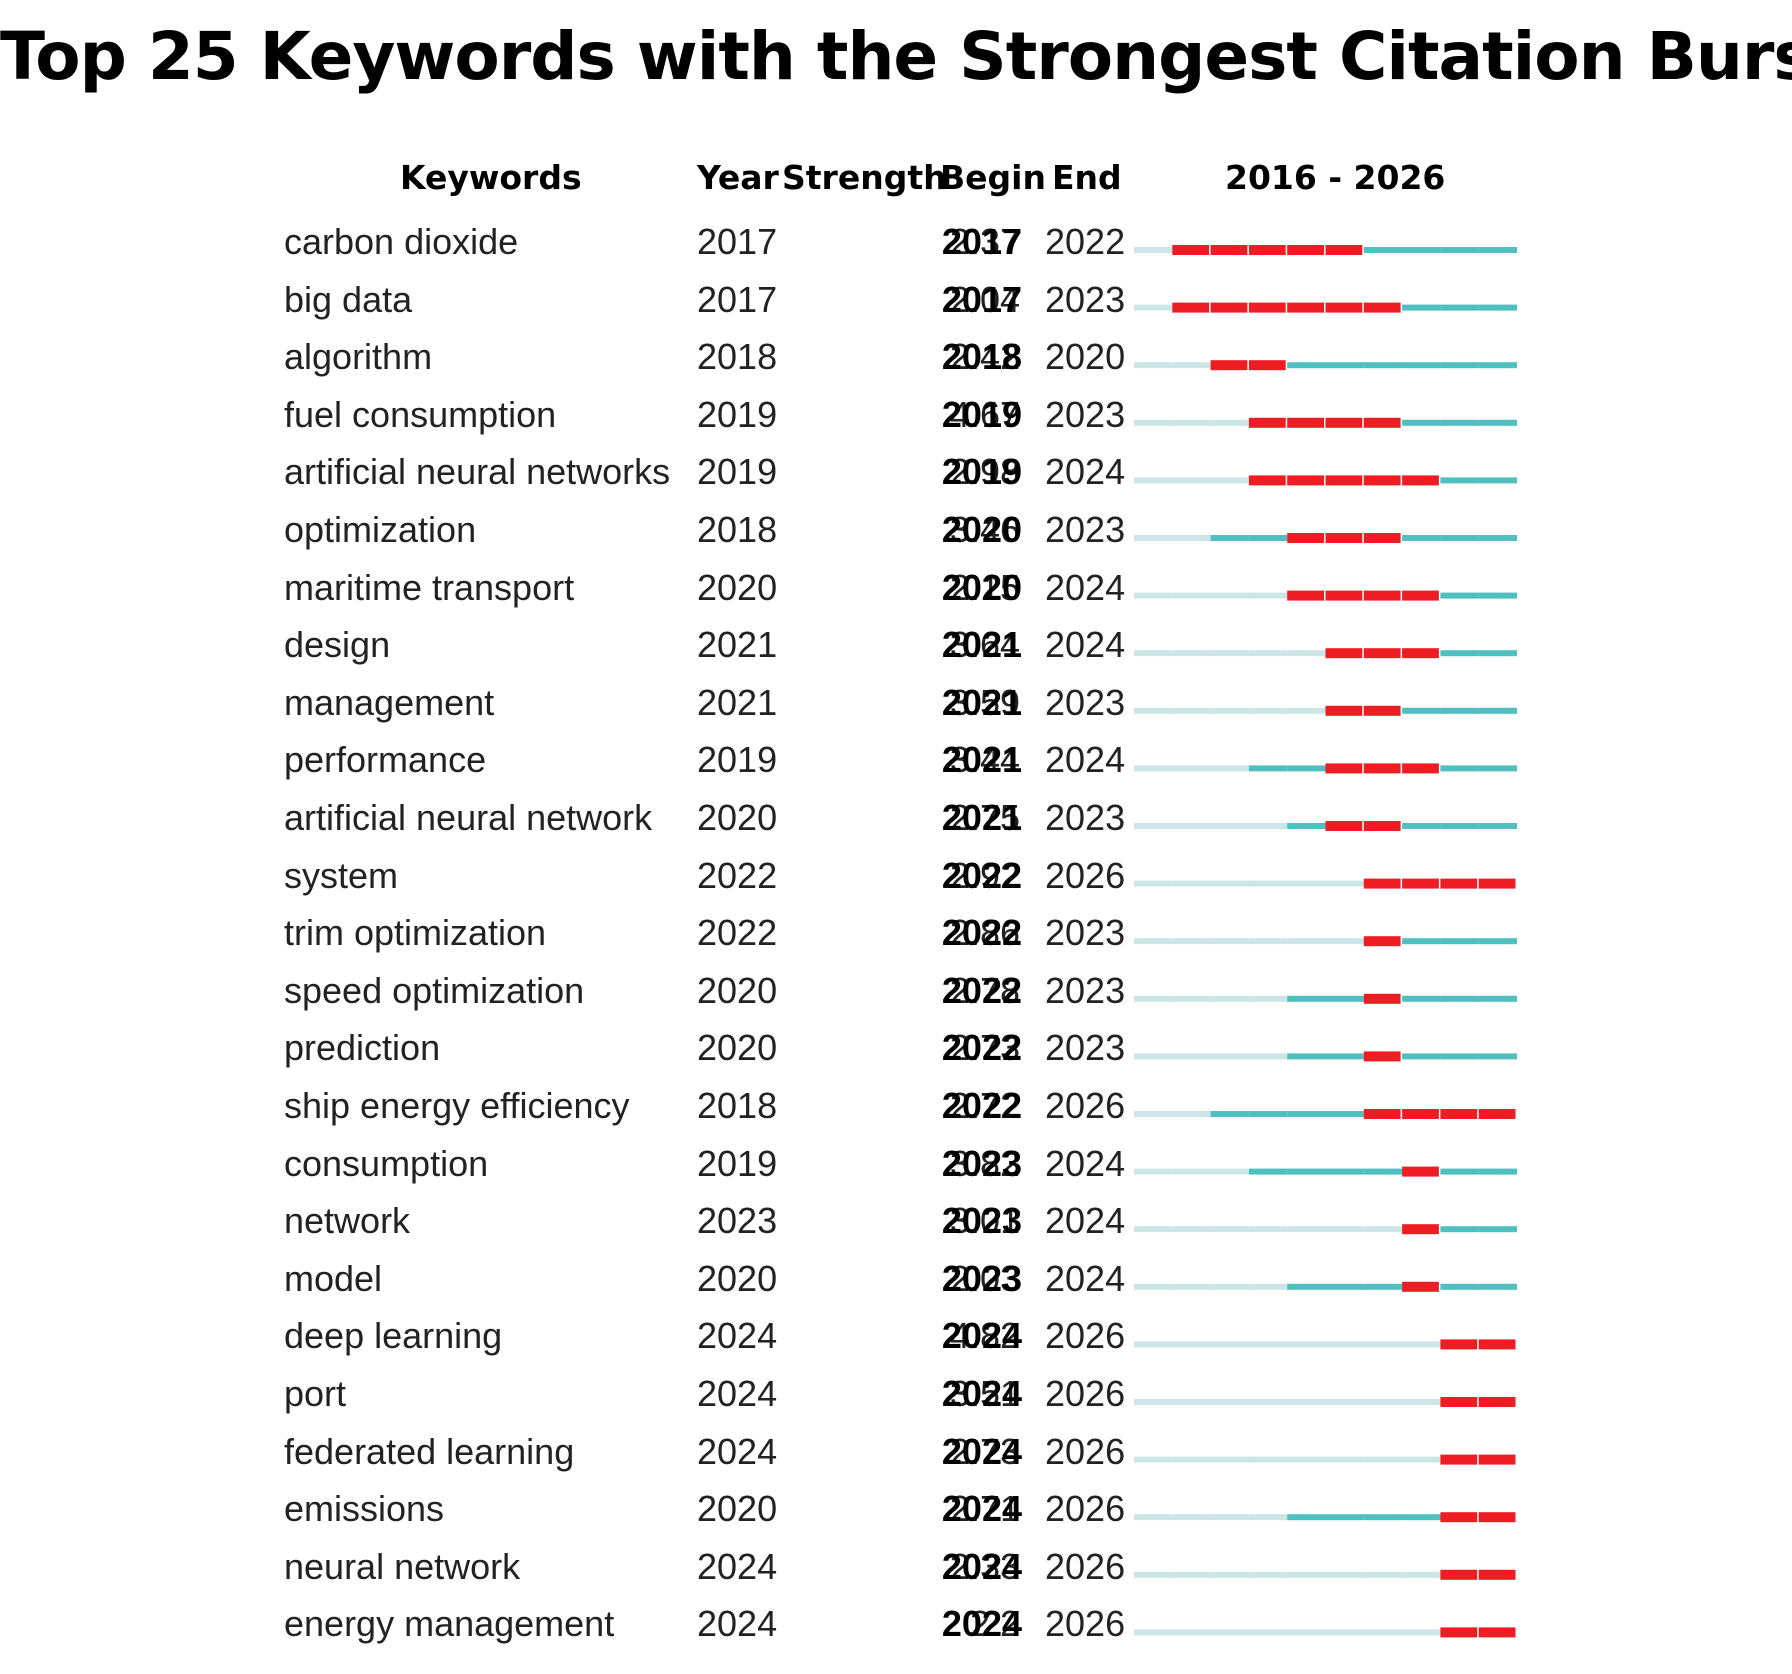 This screenshot has width=1792, height=1674. I want to click on begin-cell: 2023, so click(981, 1278).